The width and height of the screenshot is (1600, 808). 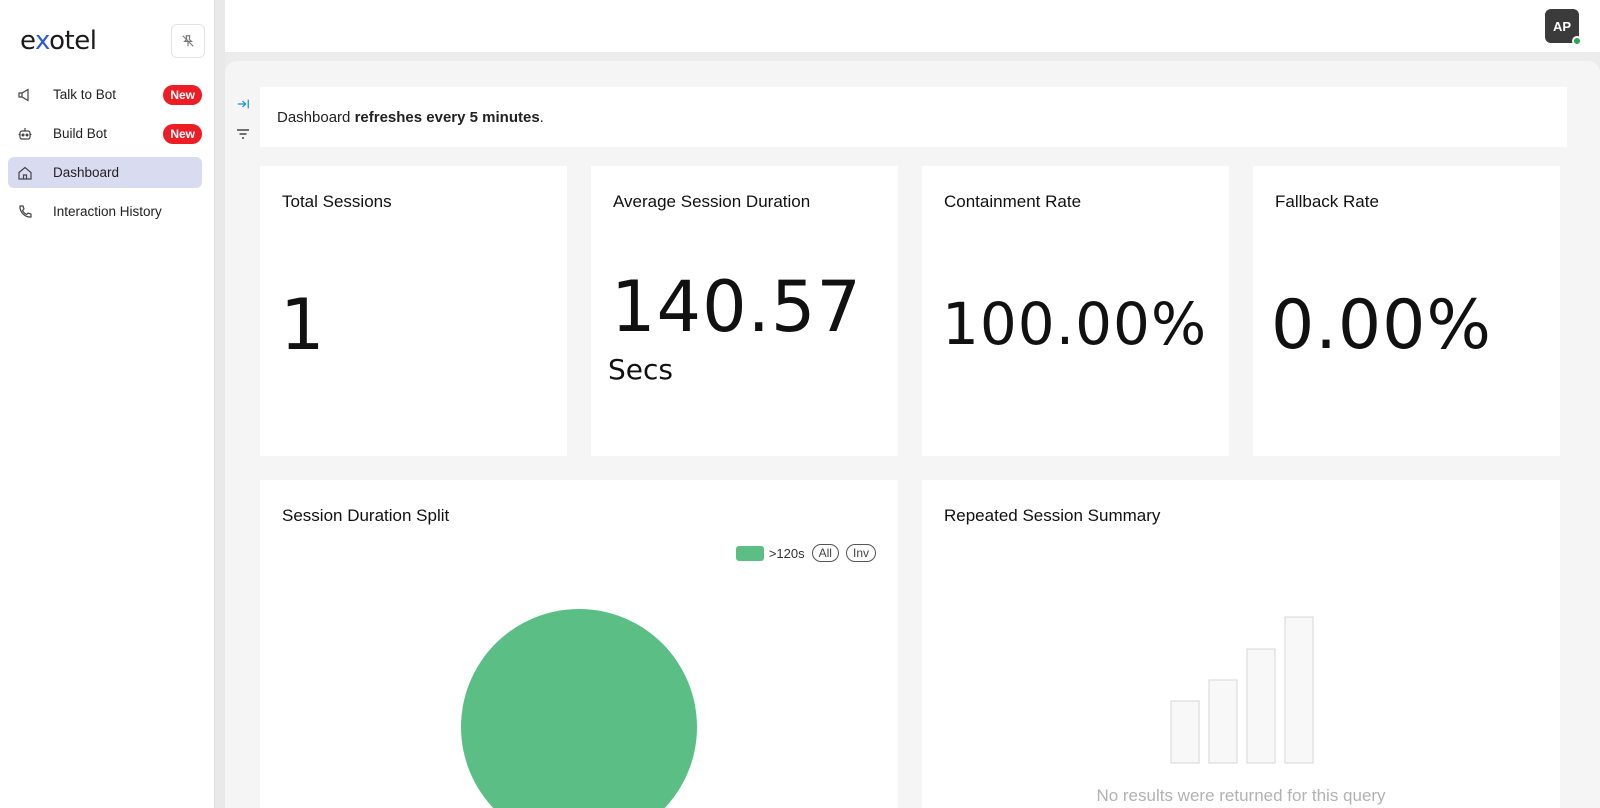 What do you see at coordinates (786, 553) in the screenshot?
I see `legend-label: >120s` at bounding box center [786, 553].